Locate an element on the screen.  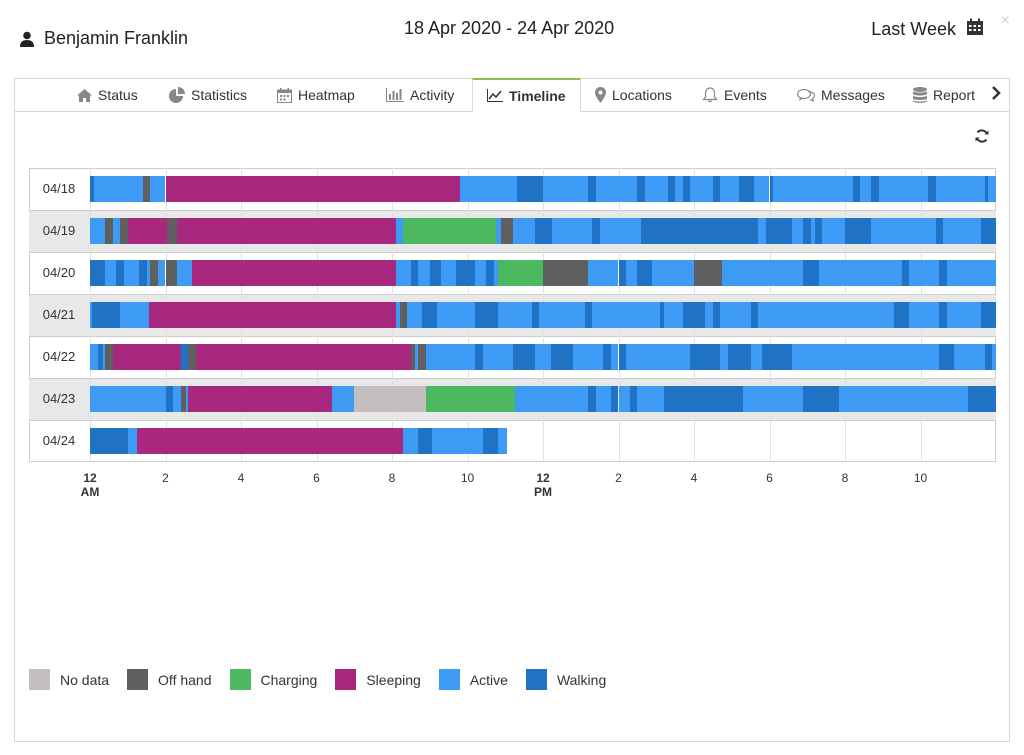
tab-heatmap: Heatmap is located at coordinates (316, 95).